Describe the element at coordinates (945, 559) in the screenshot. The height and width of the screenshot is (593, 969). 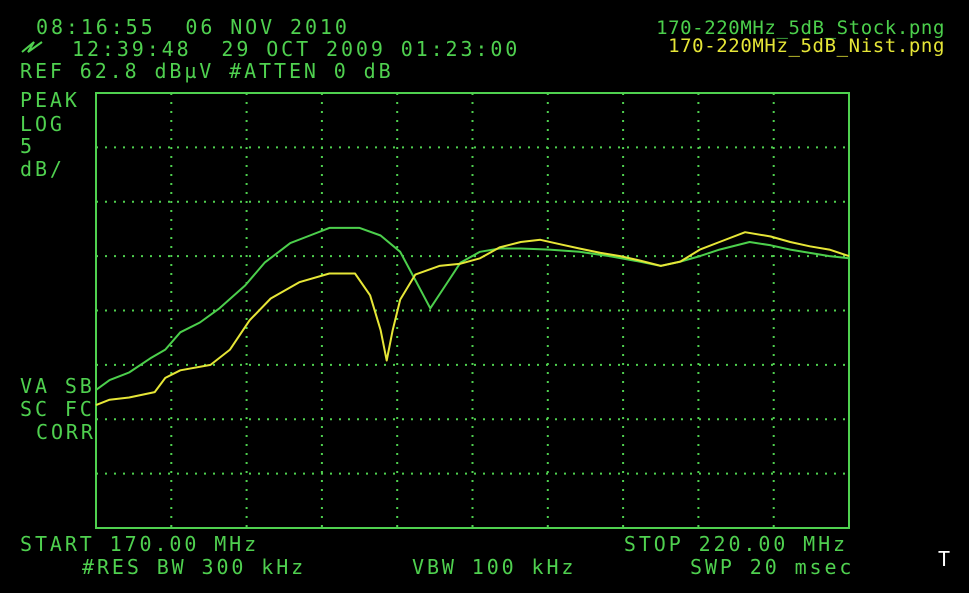
I see `corner-mark: T` at that location.